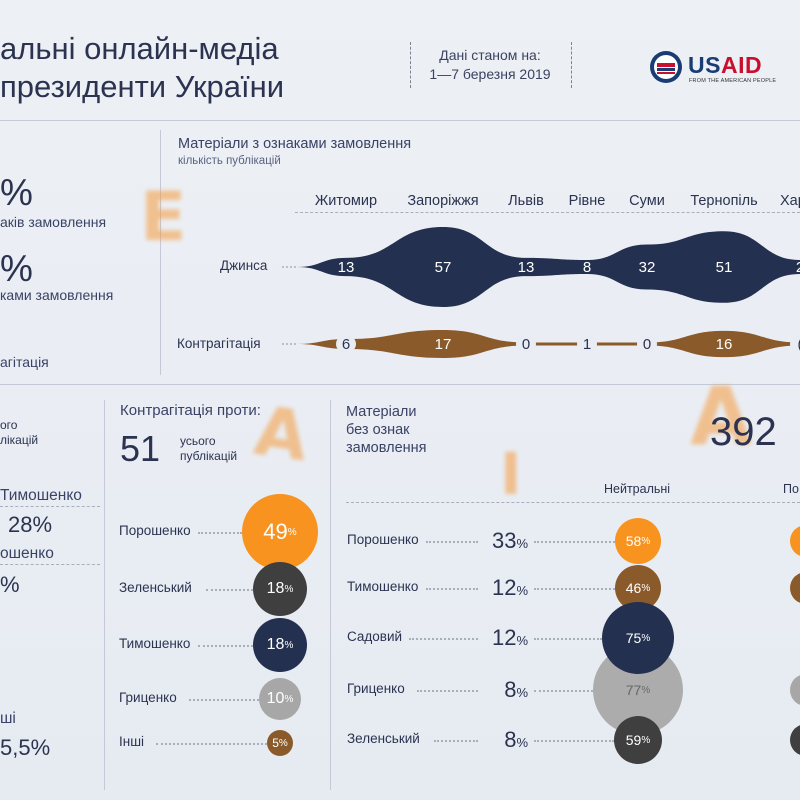  I want to click on series-label-kontrahitatsiia: Контрагітація, so click(219, 343).